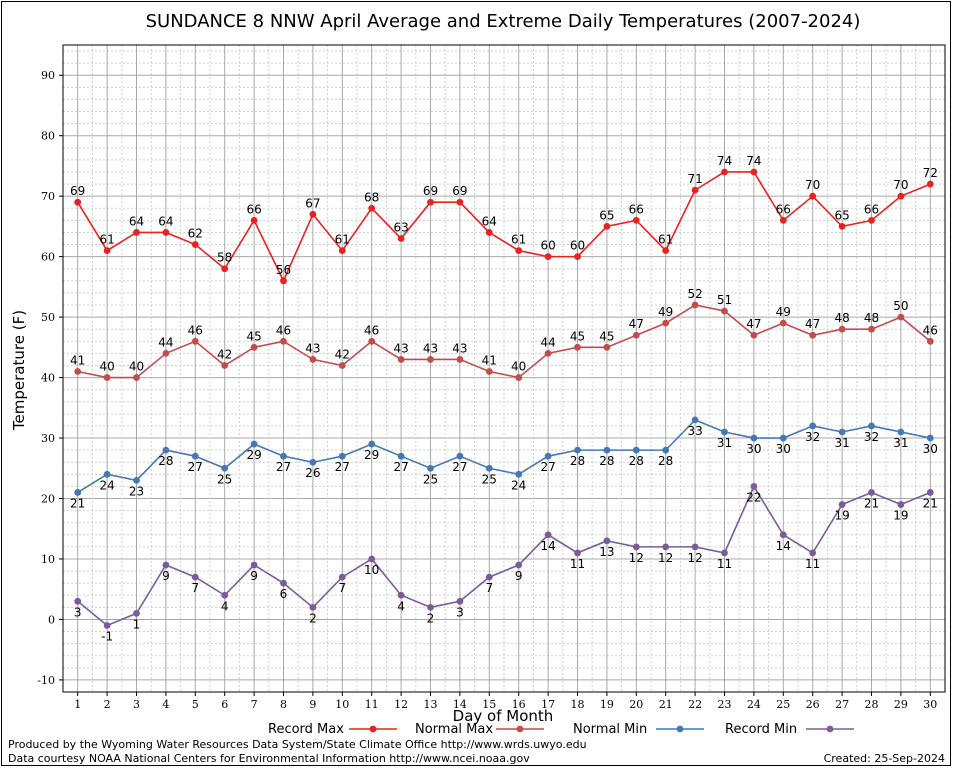 The height and width of the screenshot is (768, 954). Describe the element at coordinates (284, 594) in the screenshot. I see `record-min-data-label: 6` at that location.